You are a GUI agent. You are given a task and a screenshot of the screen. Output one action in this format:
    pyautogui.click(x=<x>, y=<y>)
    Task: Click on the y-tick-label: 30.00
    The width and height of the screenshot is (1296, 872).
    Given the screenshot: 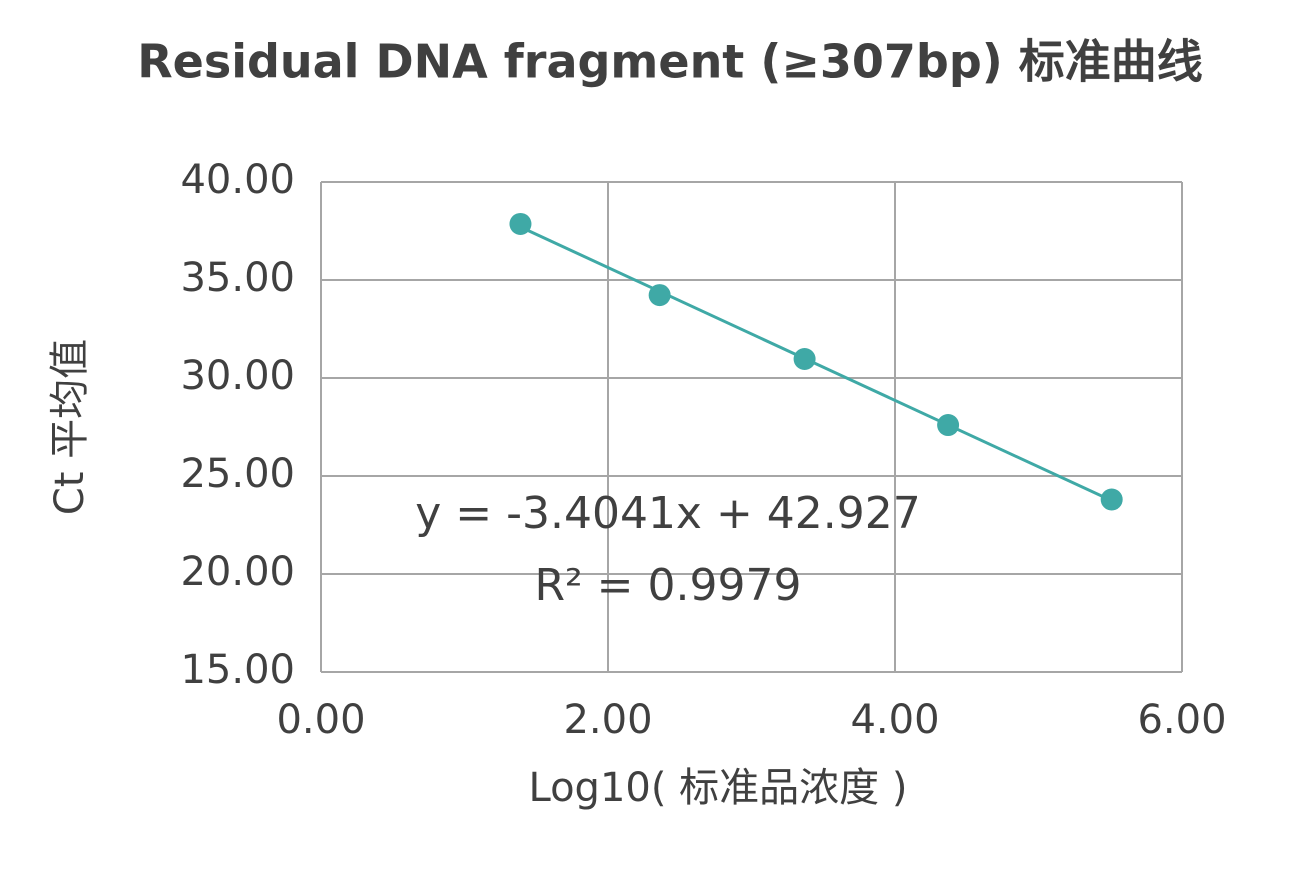 What is the action you would take?
    pyautogui.click(x=237, y=376)
    